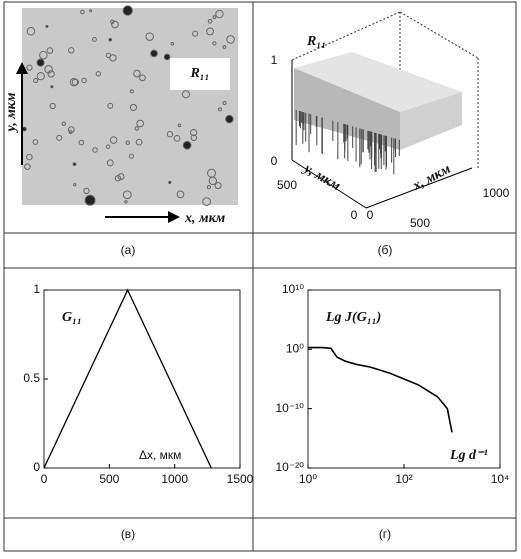 Image resolution: width=521 pixels, height=559 pixels. I want to click on x-tick-label: 1500, so click(240, 479).